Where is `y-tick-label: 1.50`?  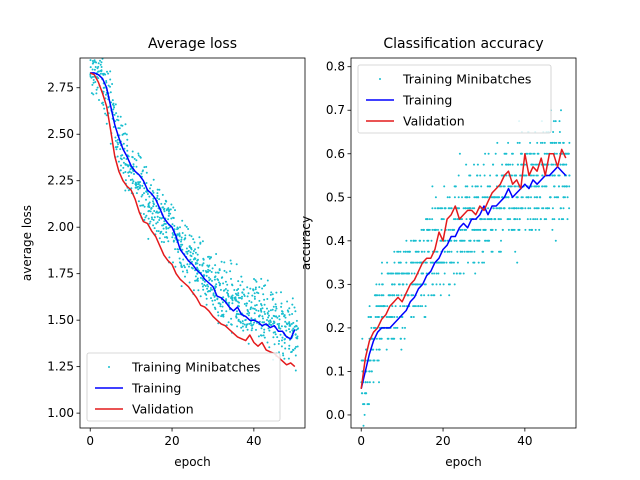 y-tick-label: 1.50 is located at coordinates (60, 320).